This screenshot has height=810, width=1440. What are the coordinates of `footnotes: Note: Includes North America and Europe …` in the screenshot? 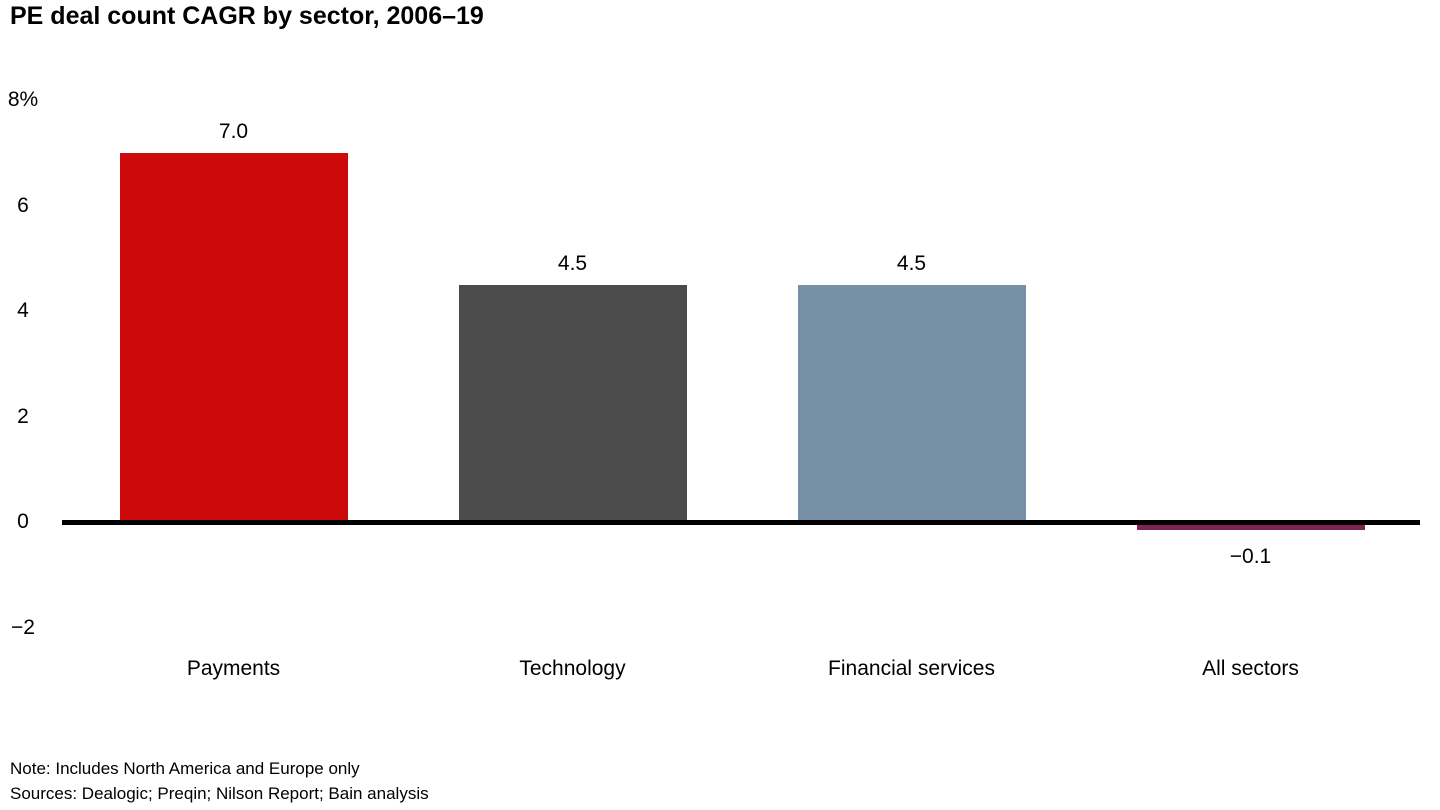 It's located at (219, 781).